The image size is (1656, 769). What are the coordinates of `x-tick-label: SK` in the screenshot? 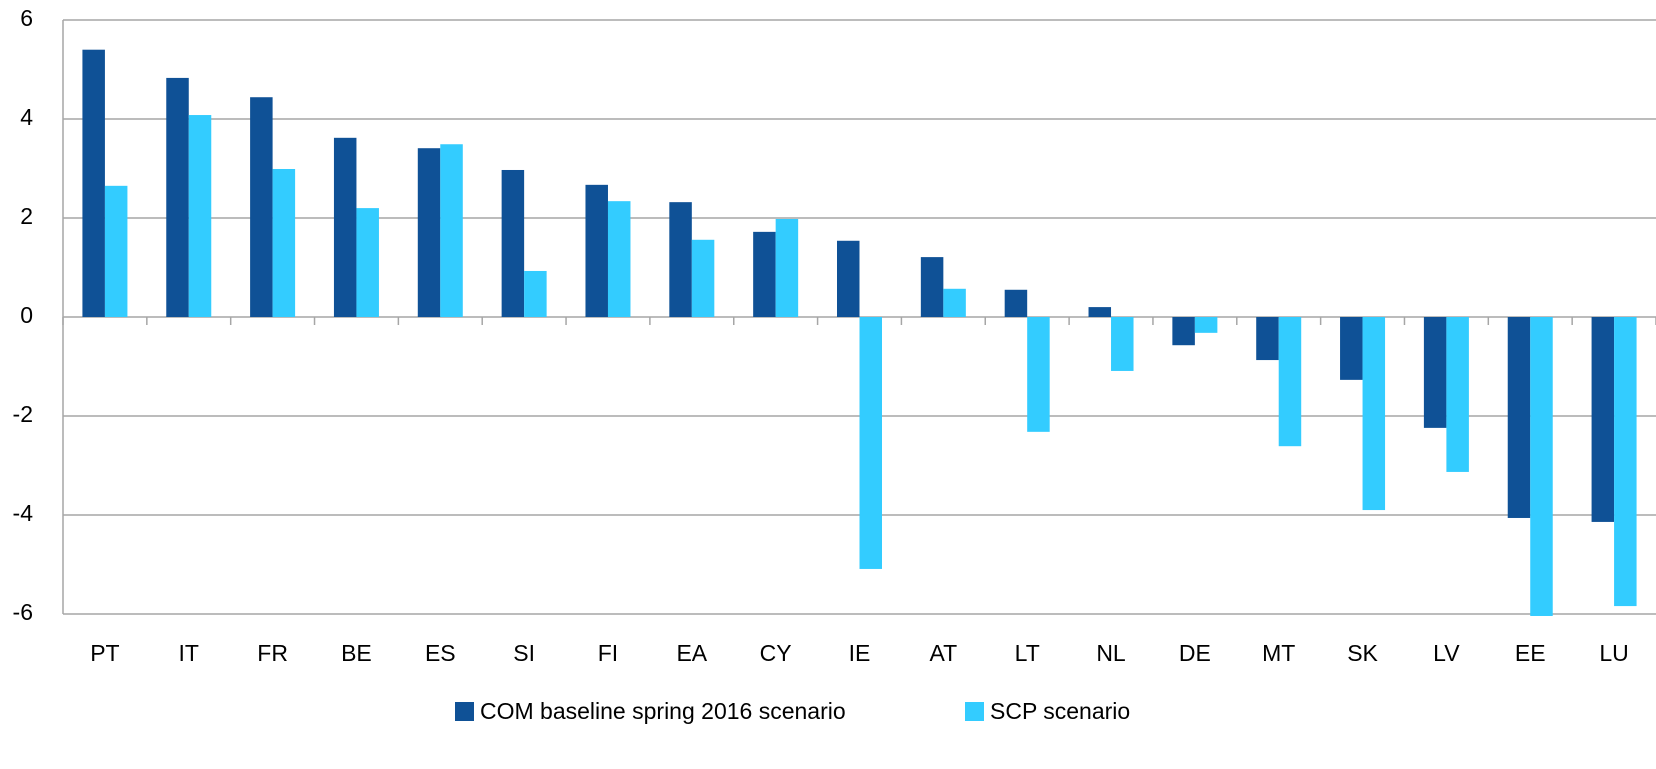 It's located at (1362, 653).